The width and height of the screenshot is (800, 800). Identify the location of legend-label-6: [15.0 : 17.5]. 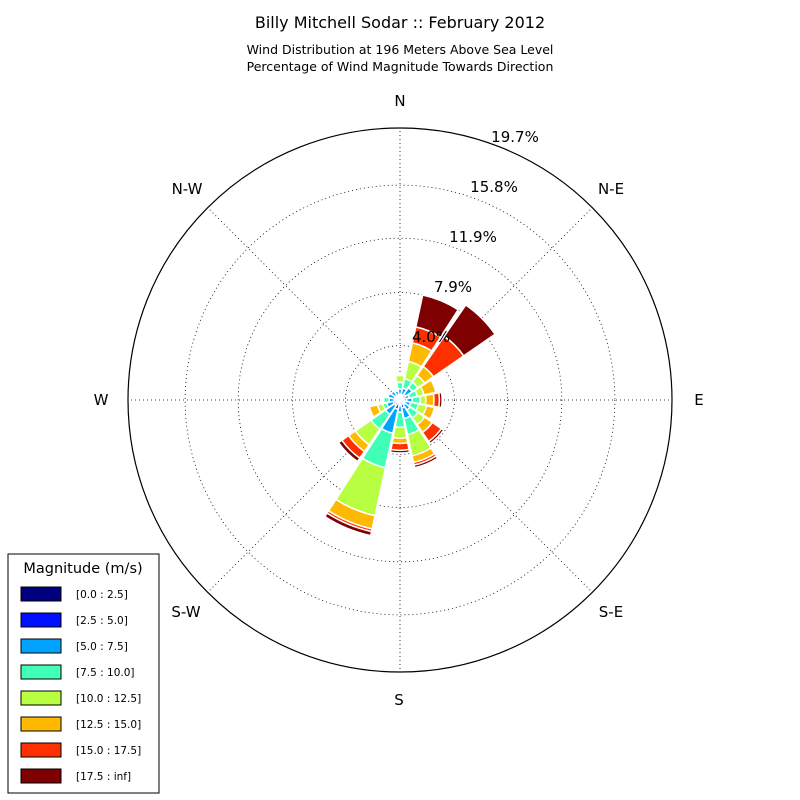
(108, 751).